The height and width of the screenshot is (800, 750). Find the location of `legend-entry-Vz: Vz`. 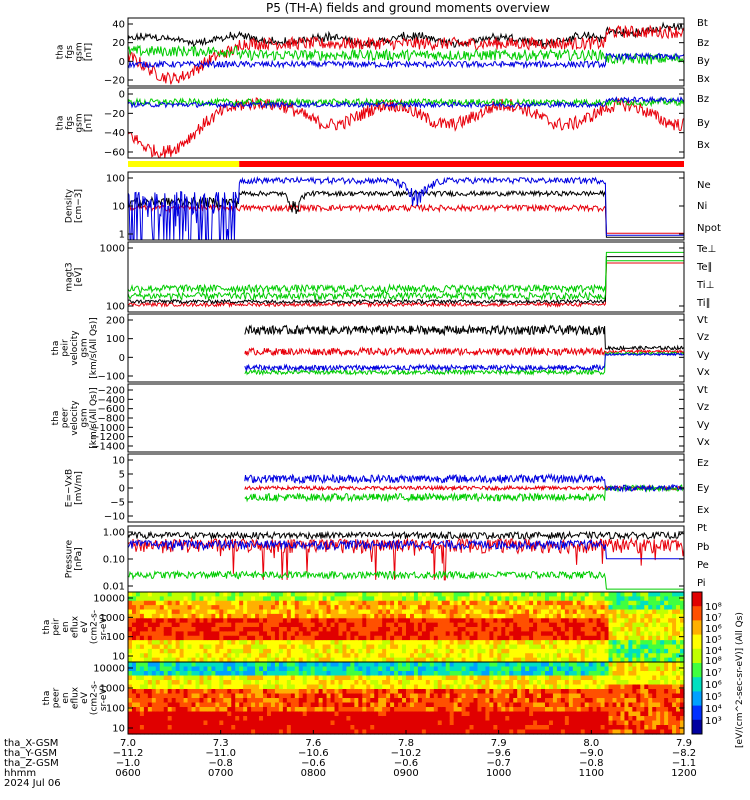

legend-entry-Vz: Vz is located at coordinates (703, 407).